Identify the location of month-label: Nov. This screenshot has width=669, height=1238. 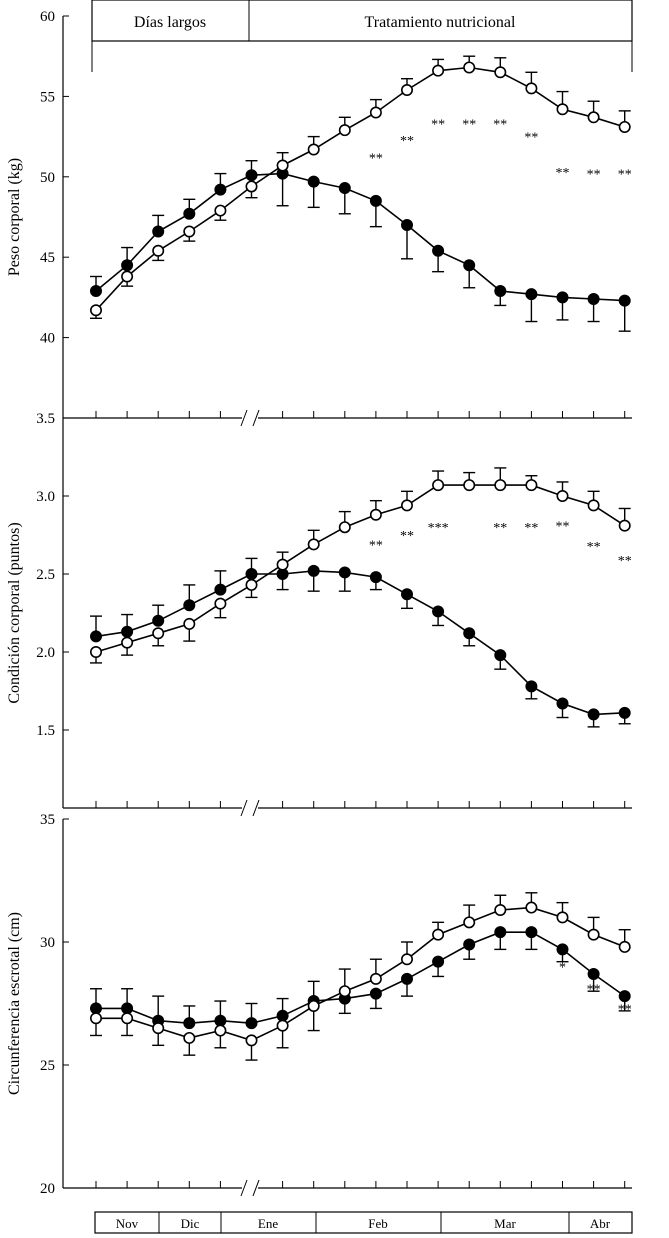
(127, 1223).